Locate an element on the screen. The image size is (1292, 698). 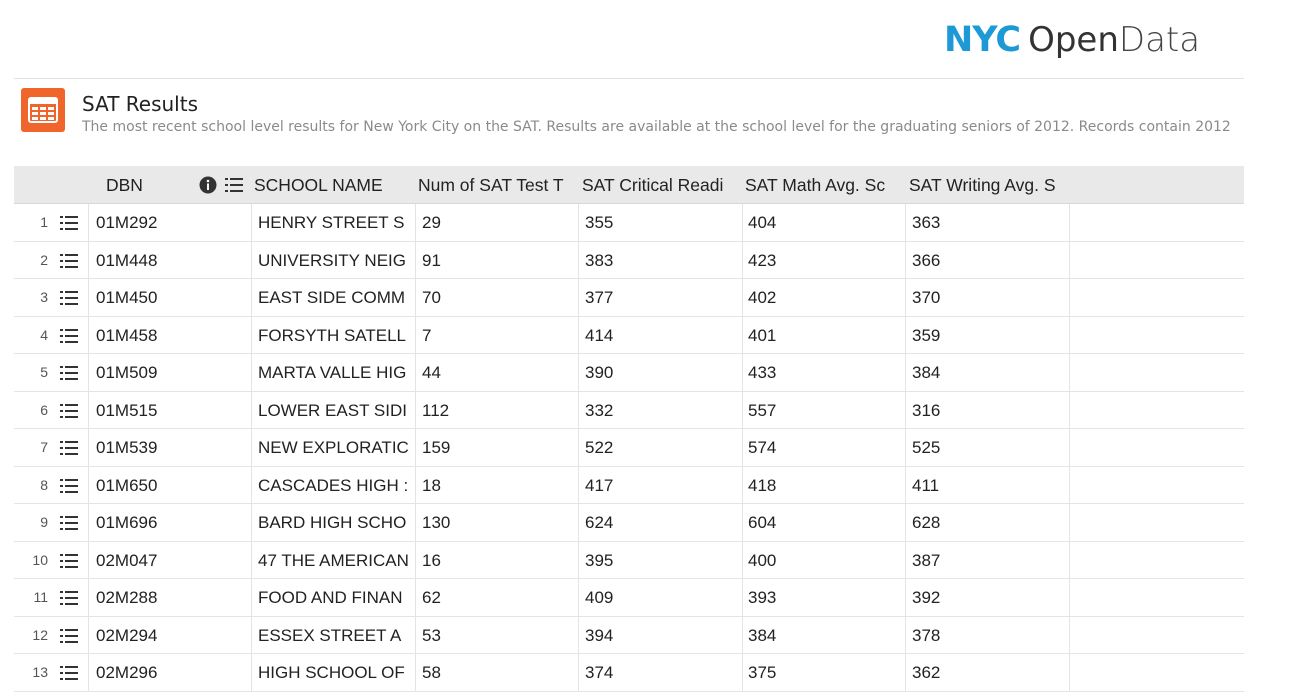
cell-num-takers: 18 is located at coordinates (431, 485).